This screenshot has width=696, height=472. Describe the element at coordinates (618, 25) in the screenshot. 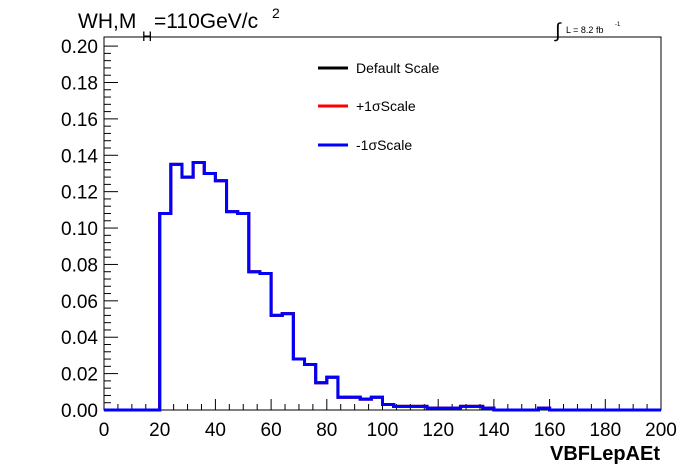

I see `luminosity-superscript: -1` at that location.